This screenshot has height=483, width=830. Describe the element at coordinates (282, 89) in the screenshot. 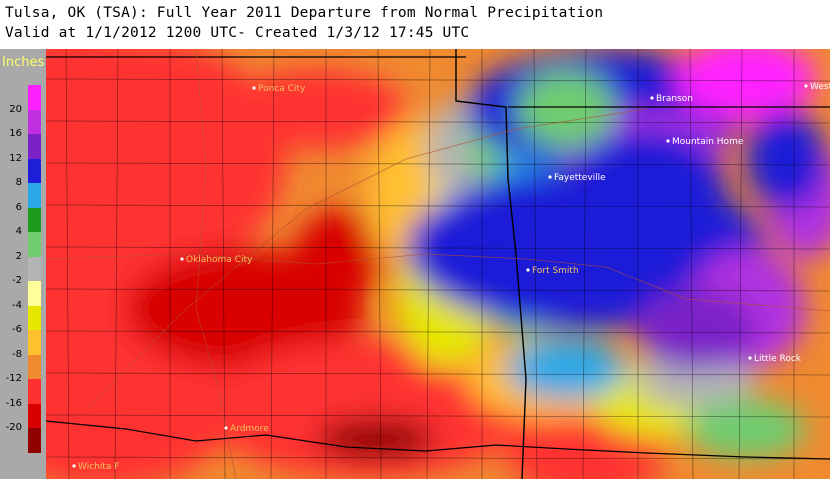

I see `city-ponca-city: Ponca City` at that location.